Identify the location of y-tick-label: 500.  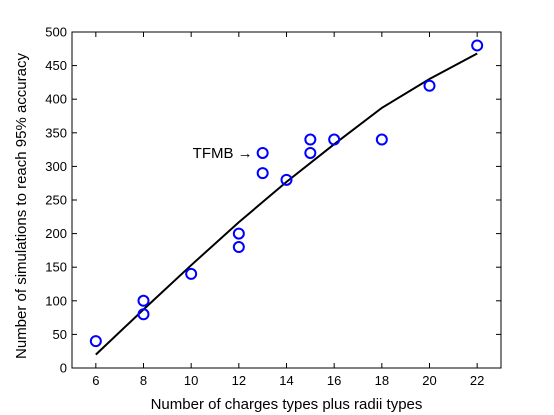
(56, 32).